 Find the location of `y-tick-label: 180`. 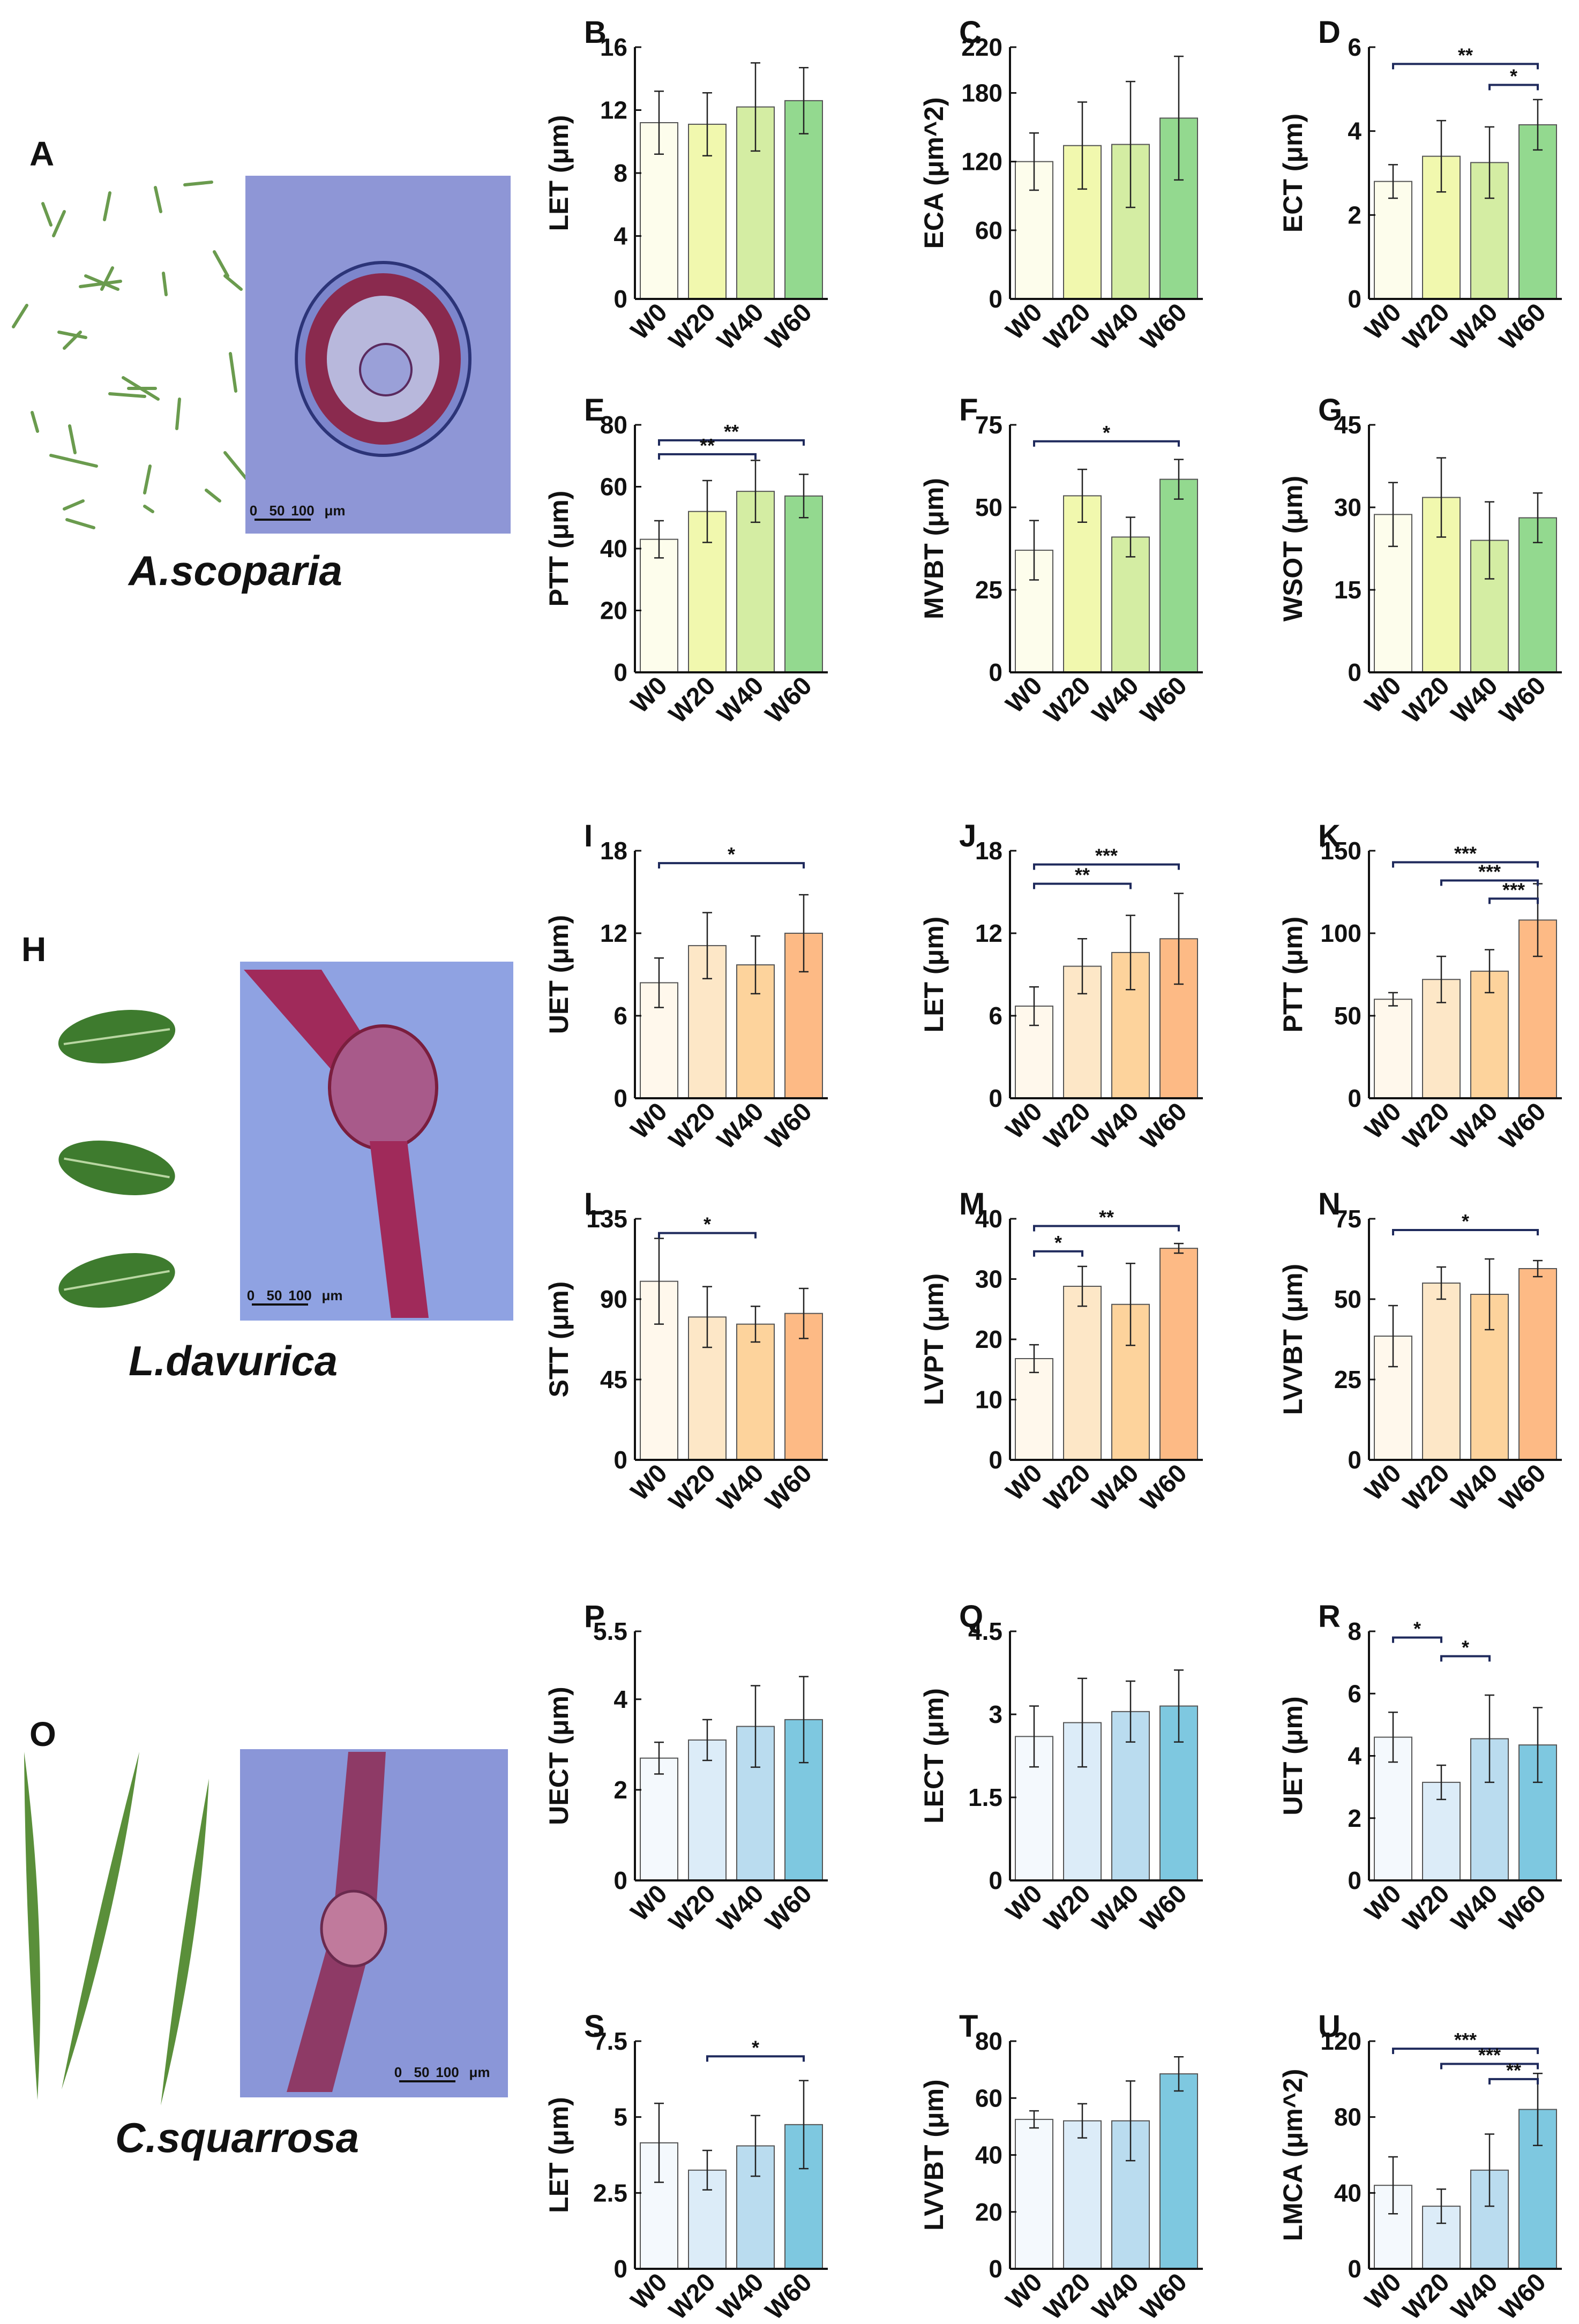

y-tick-label: 180 is located at coordinates (981, 93).